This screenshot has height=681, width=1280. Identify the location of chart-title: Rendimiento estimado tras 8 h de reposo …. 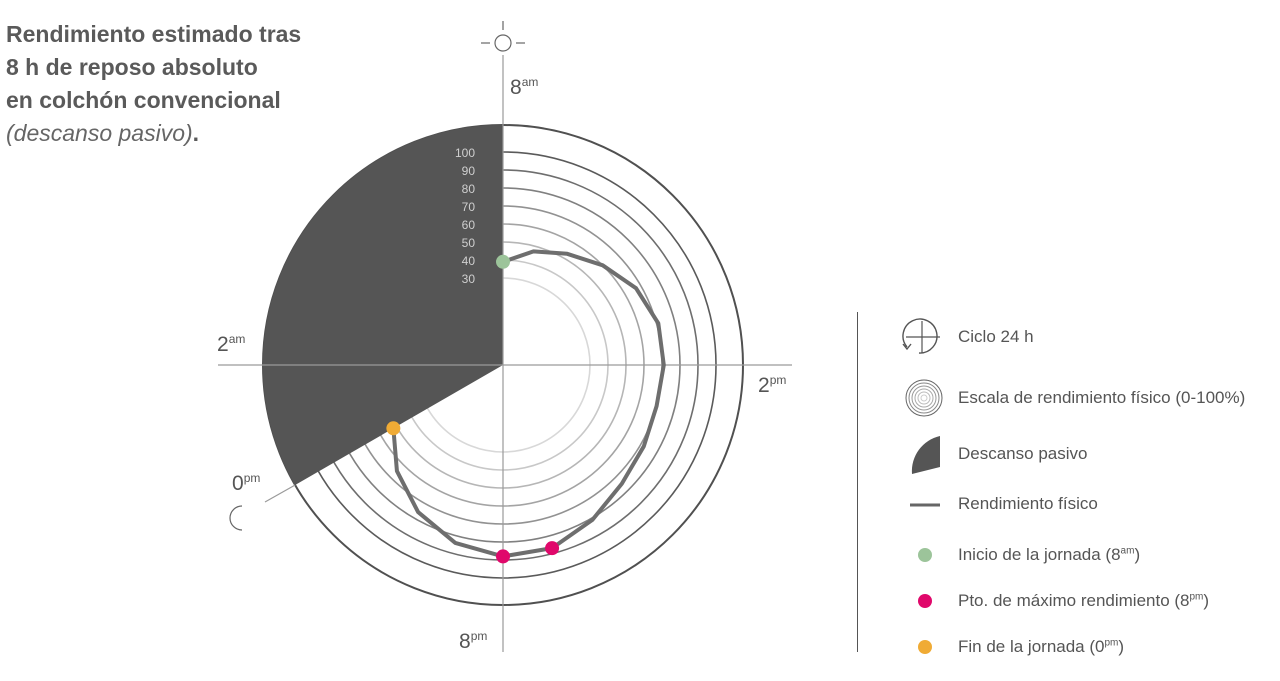
(216, 84).